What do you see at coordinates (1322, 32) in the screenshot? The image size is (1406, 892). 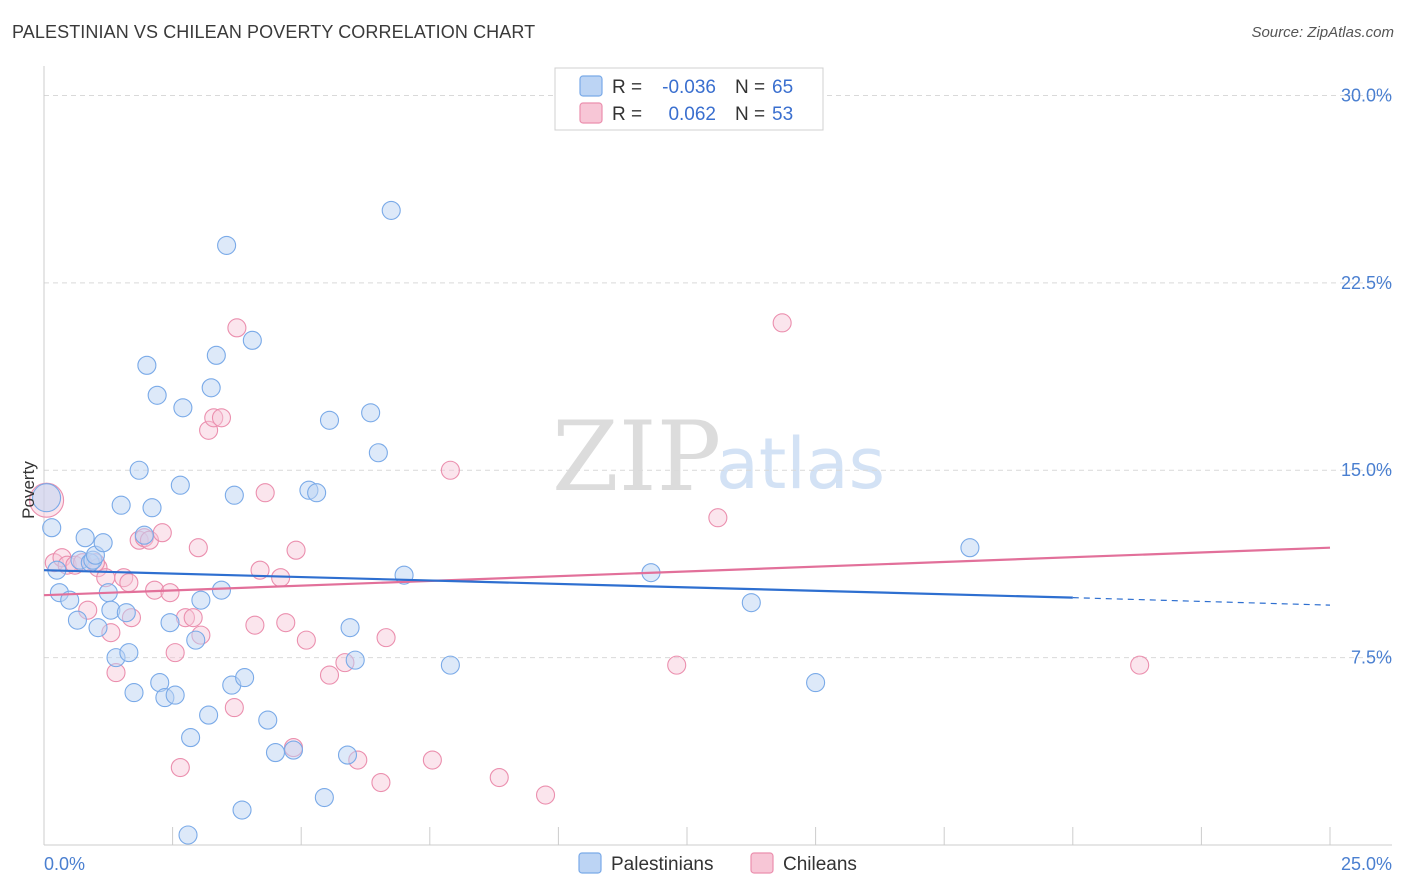 I see `source-credit: Source: ZipAtlas.com` at bounding box center [1322, 32].